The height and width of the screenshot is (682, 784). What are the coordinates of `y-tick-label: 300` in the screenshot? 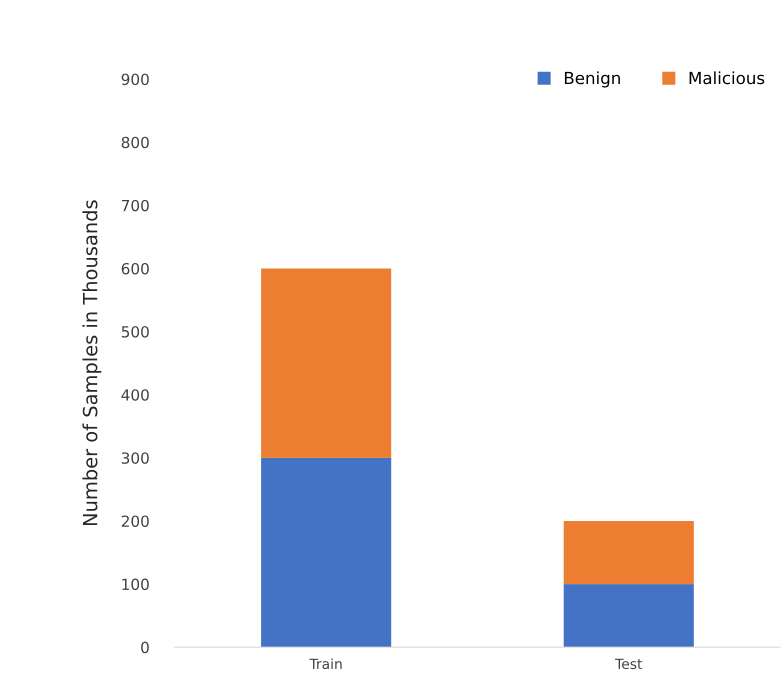 It's located at (135, 458).